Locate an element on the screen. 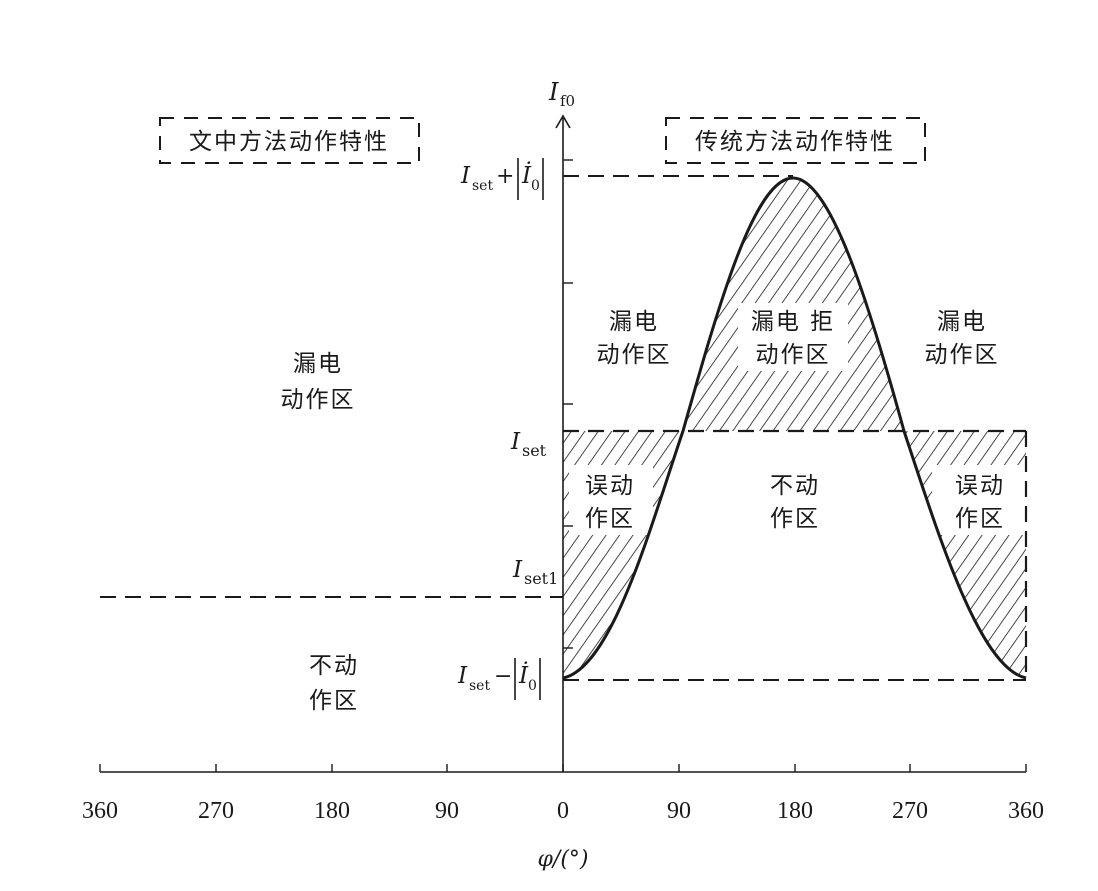 The height and width of the screenshot is (891, 1098). legend-right-label: 传统方法动作特性 is located at coordinates (795, 142).